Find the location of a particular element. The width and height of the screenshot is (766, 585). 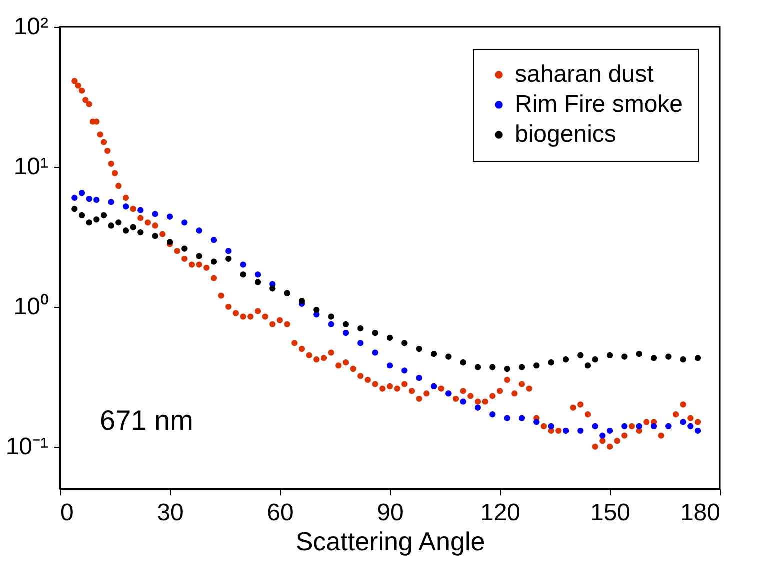

y-tick-label: 10¹ is located at coordinates (31, 166).